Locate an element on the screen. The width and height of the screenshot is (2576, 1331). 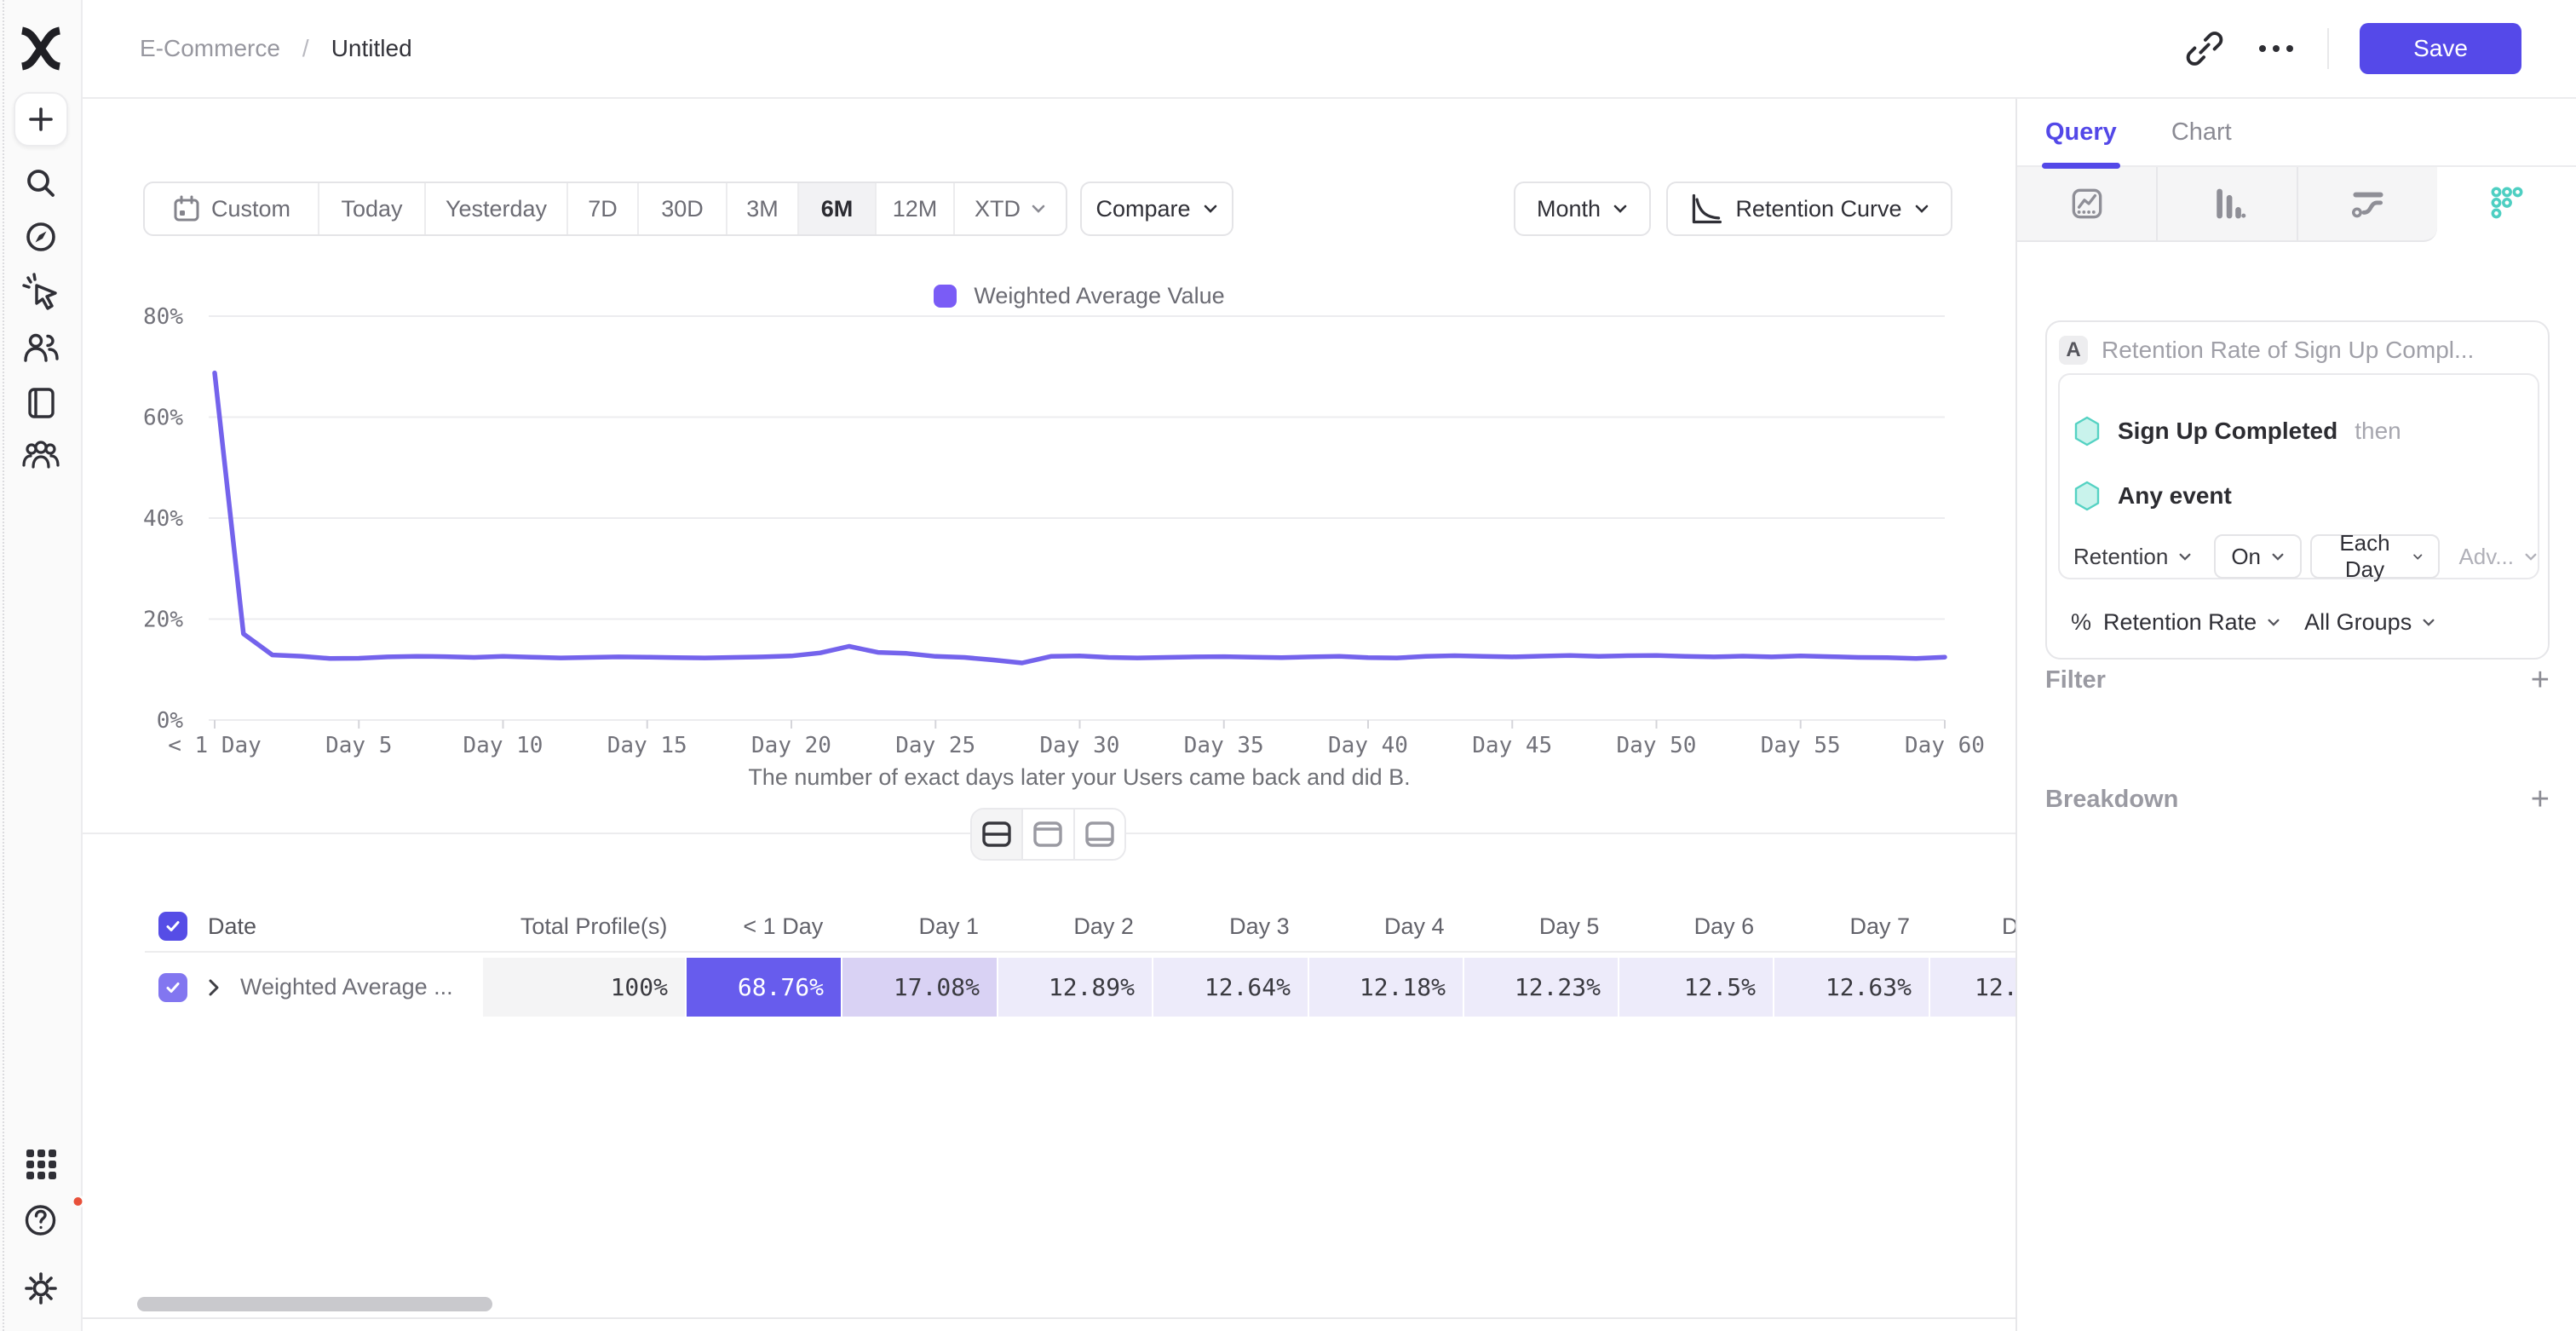
range-custom-button: Custom is located at coordinates (232, 209).